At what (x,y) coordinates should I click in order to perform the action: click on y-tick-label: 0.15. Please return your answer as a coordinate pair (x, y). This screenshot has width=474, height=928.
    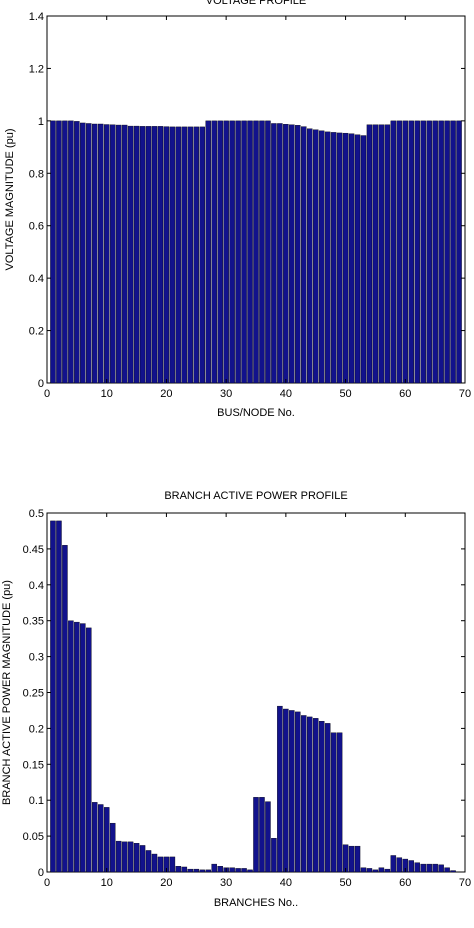
    Looking at the image, I should click on (33, 765).